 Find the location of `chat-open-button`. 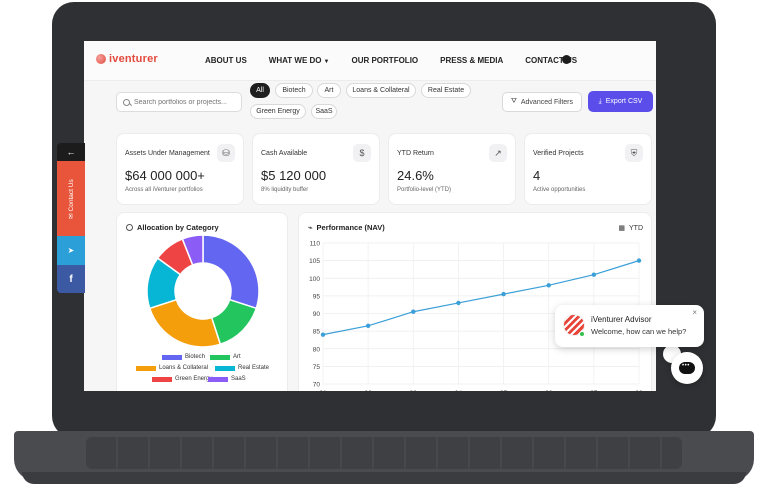

chat-open-button is located at coordinates (687, 368).